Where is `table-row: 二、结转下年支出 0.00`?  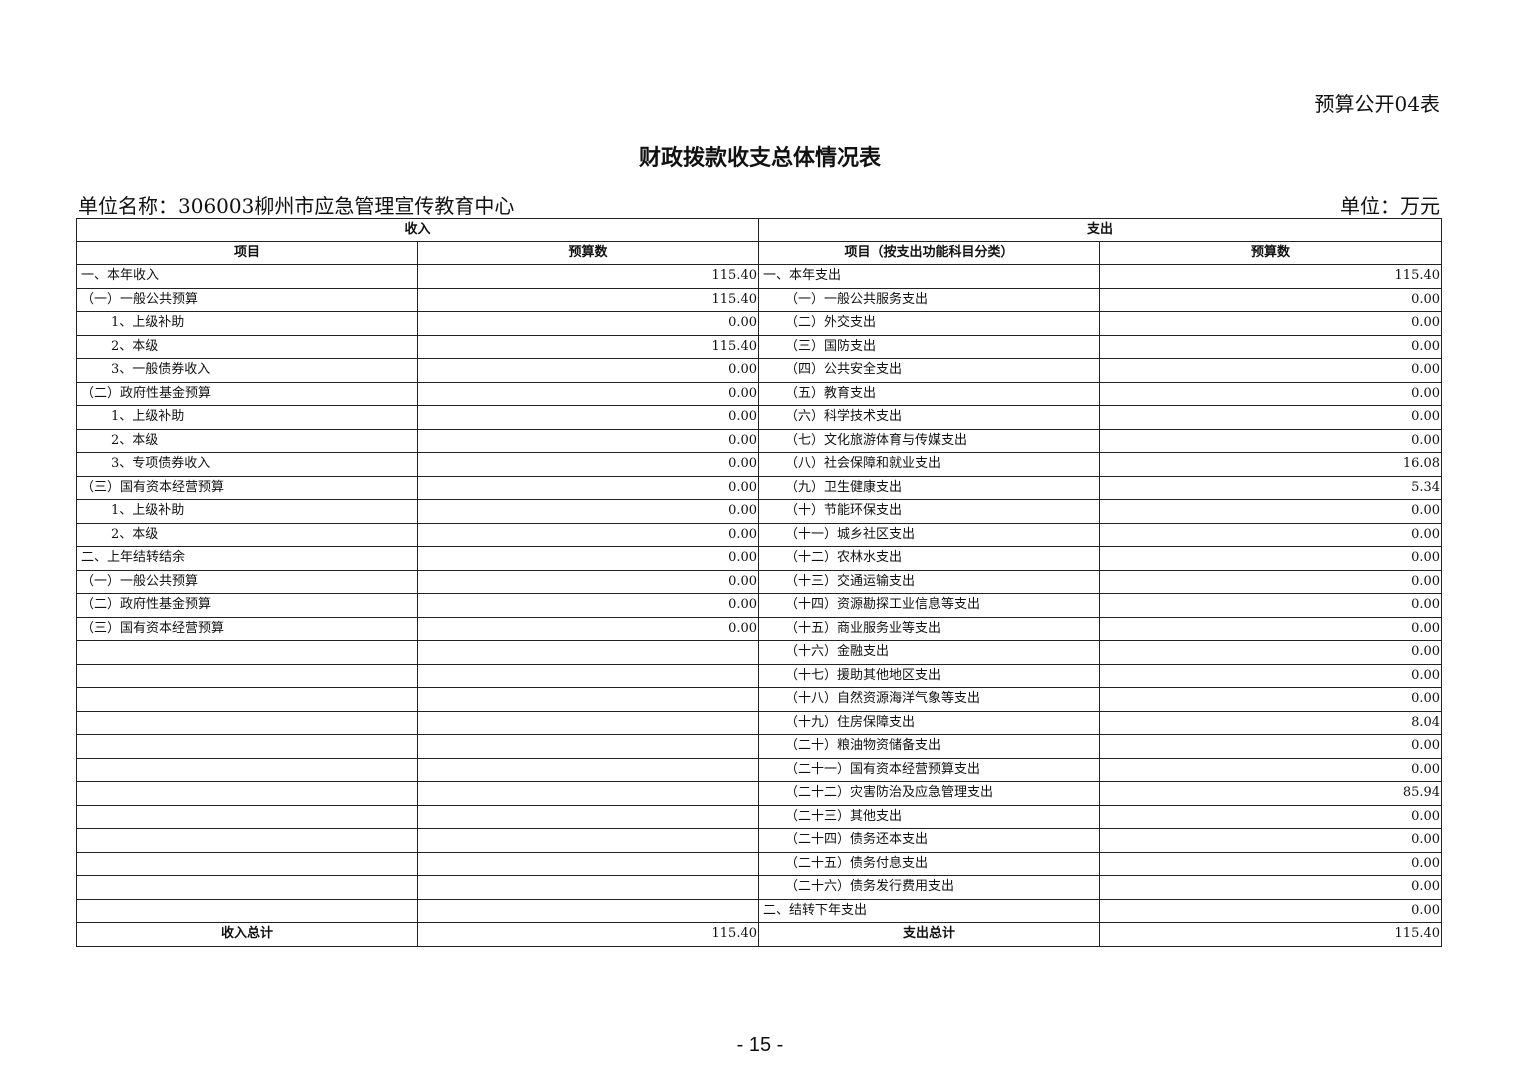 table-row: 二、结转下年支出 0.00 is located at coordinates (759, 910).